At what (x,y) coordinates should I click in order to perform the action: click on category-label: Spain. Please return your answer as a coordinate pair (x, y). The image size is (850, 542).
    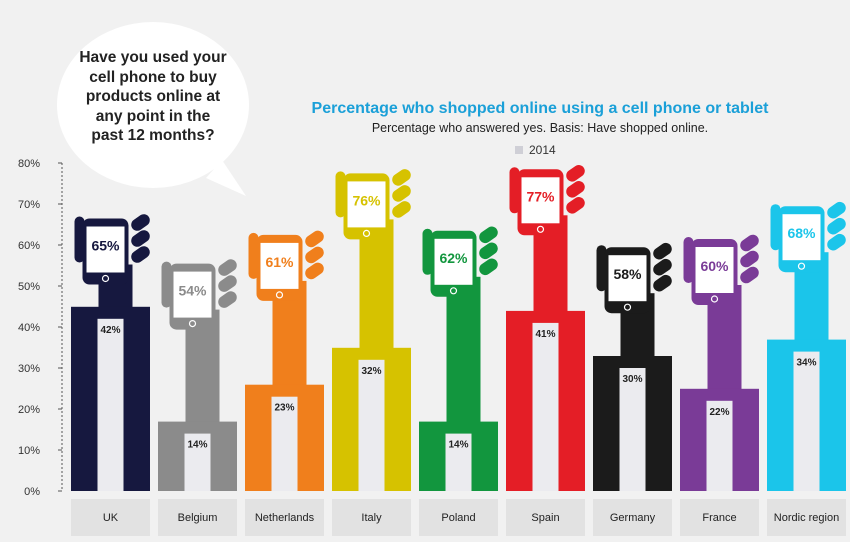
    Looking at the image, I should click on (545, 518).